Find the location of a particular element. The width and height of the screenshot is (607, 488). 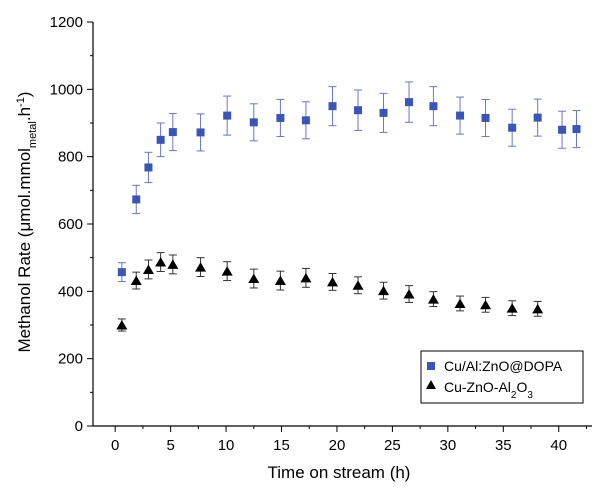

y-tick-label: 800 is located at coordinates (70, 157).